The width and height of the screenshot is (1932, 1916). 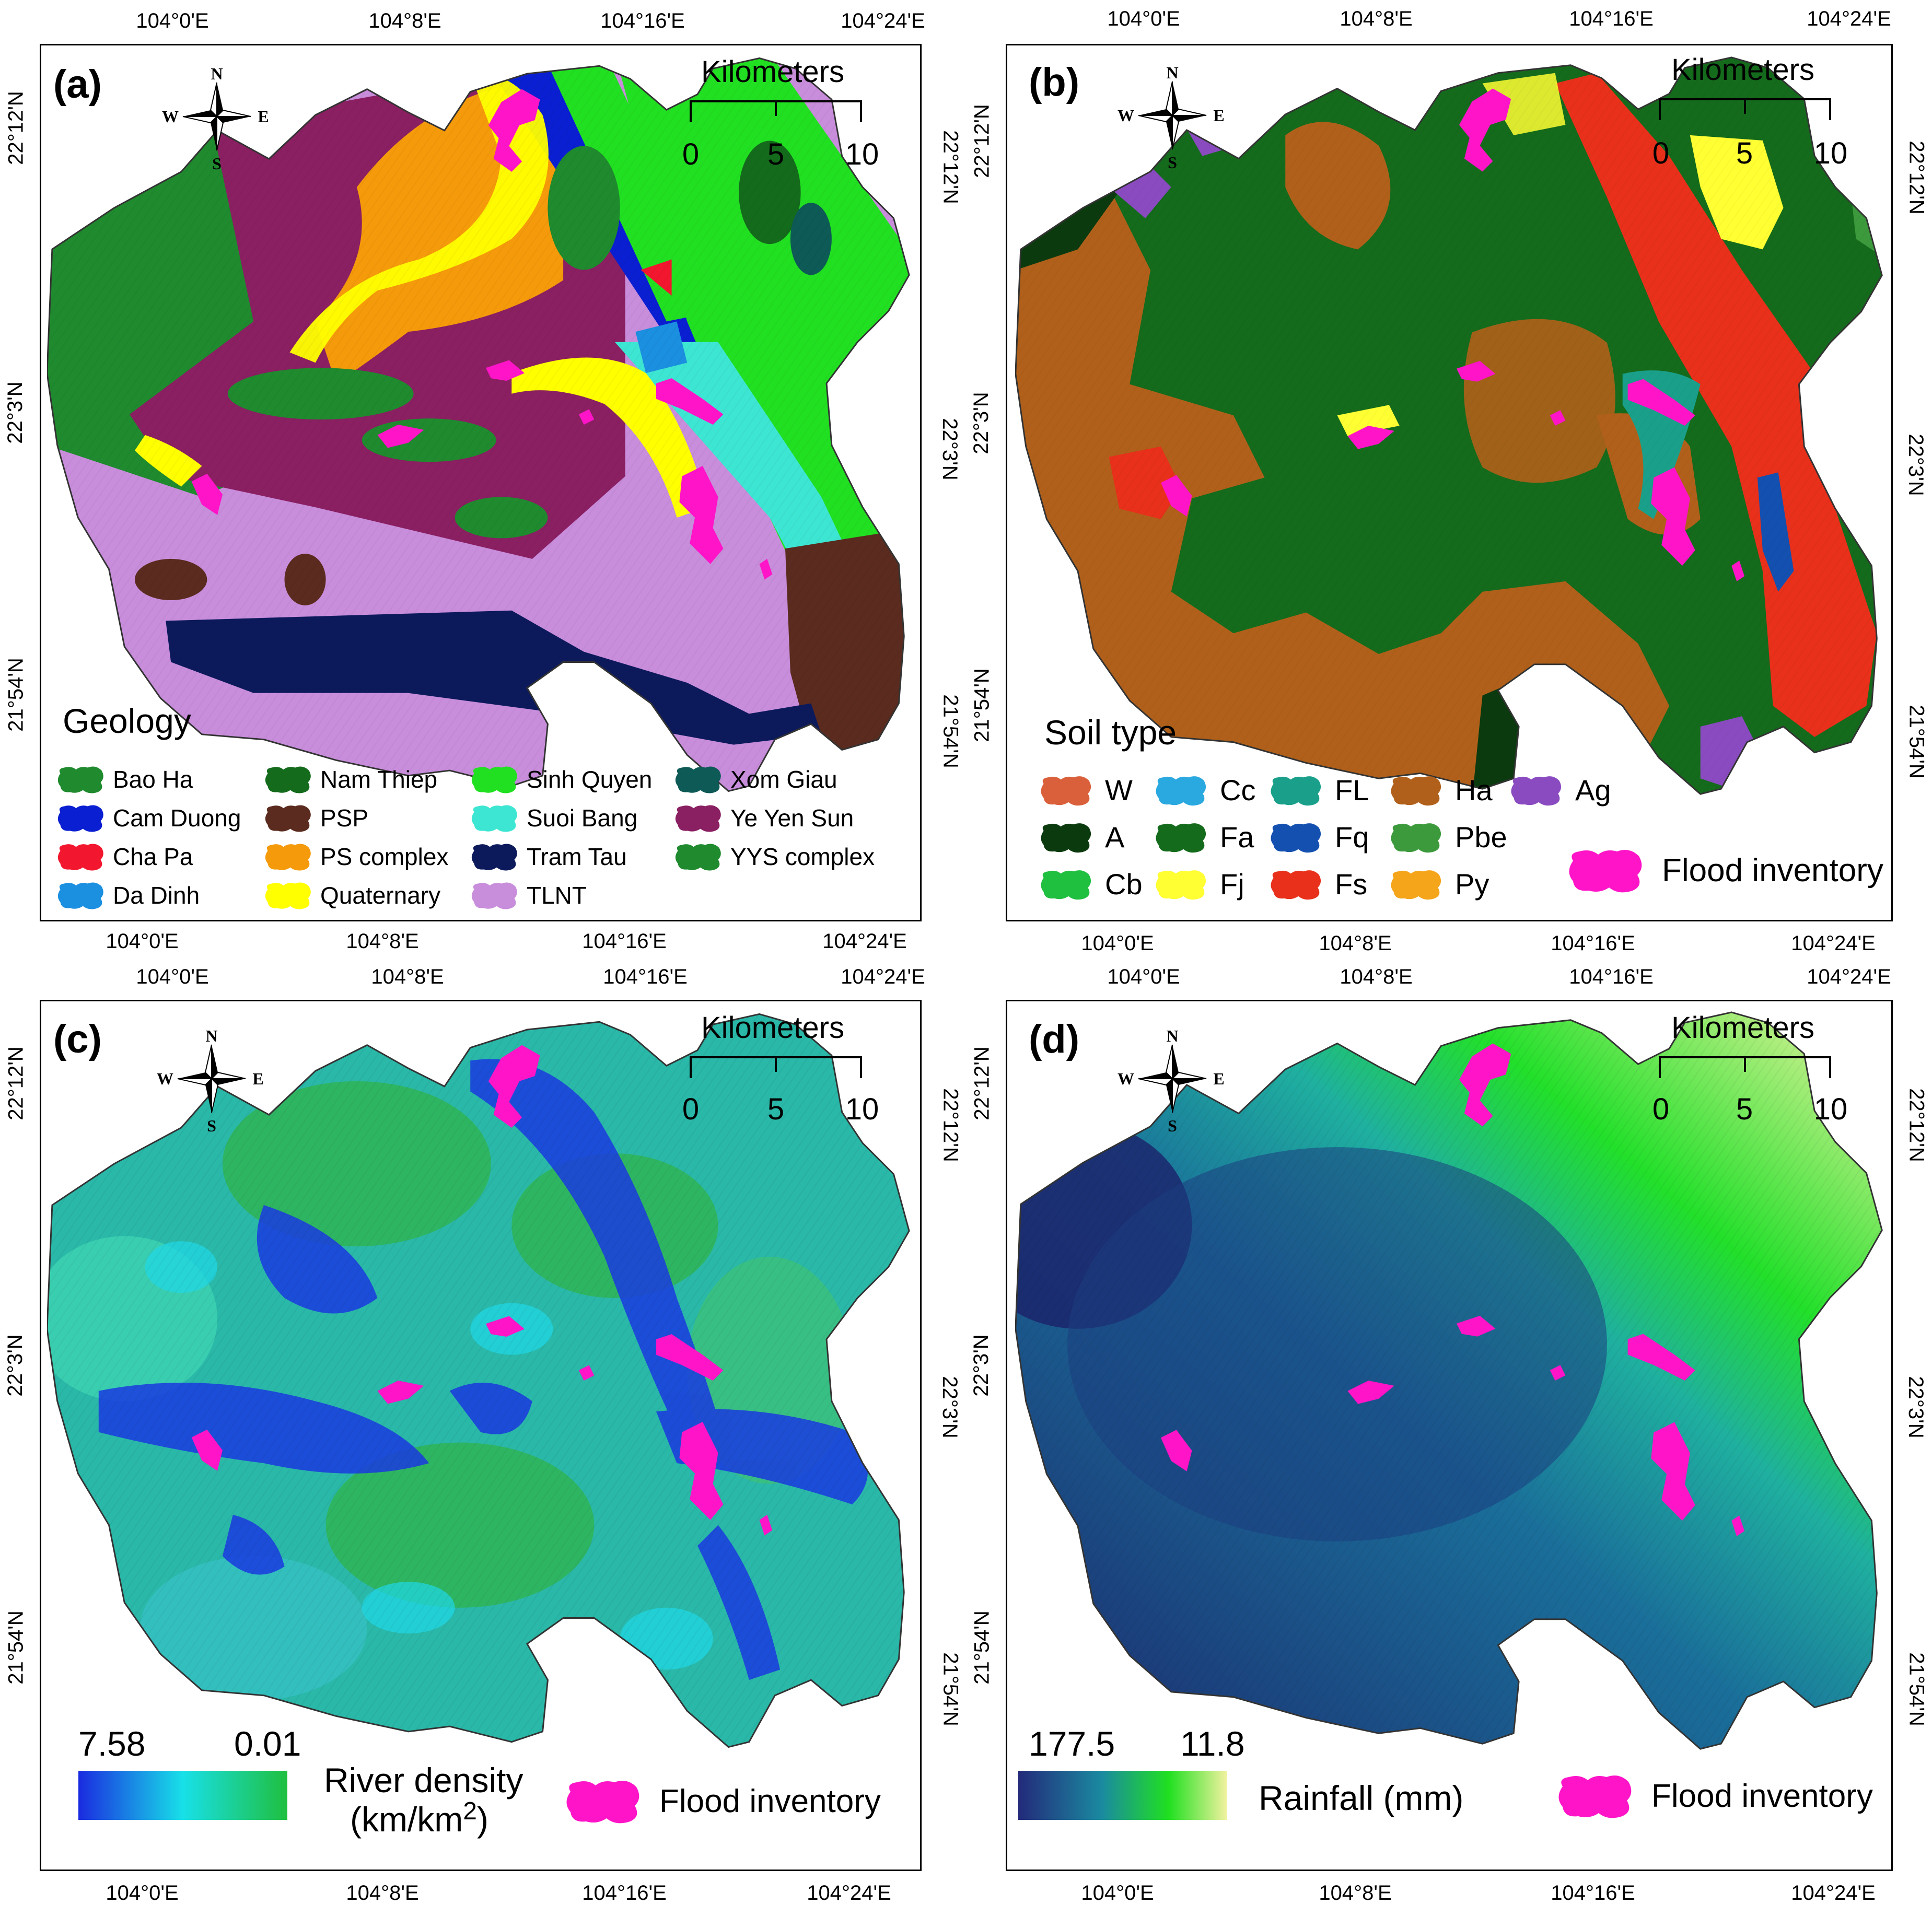 I want to click on legend-item: Sinh Quyen, so click(x=561, y=780).